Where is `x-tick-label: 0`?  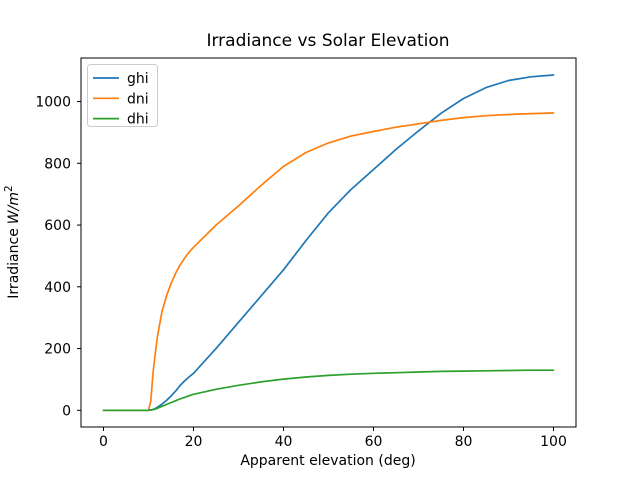
x-tick-label: 0 is located at coordinates (103, 442).